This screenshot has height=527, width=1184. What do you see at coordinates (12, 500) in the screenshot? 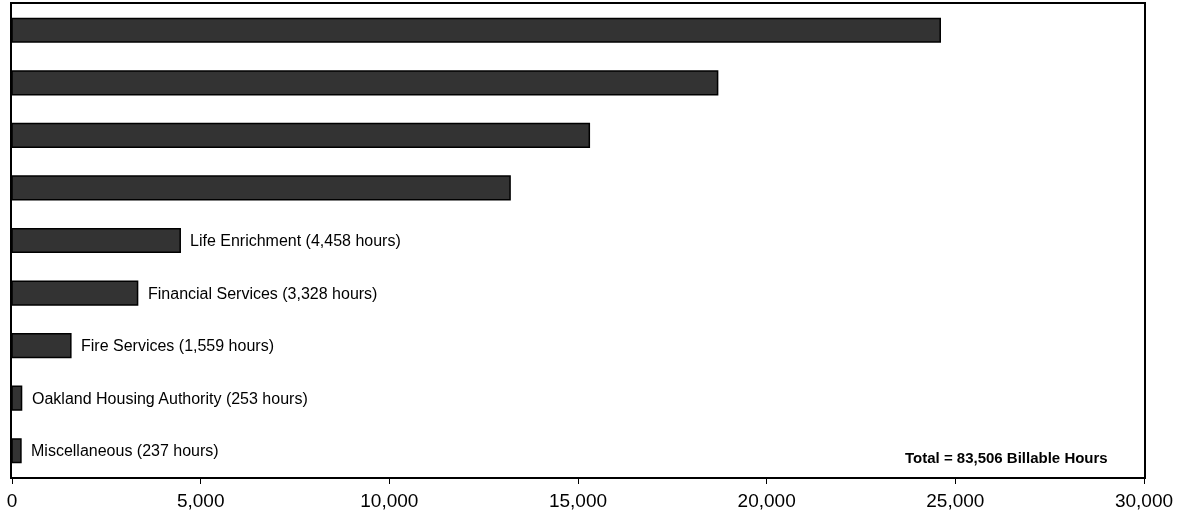
I see `x-tick-label: 0` at bounding box center [12, 500].